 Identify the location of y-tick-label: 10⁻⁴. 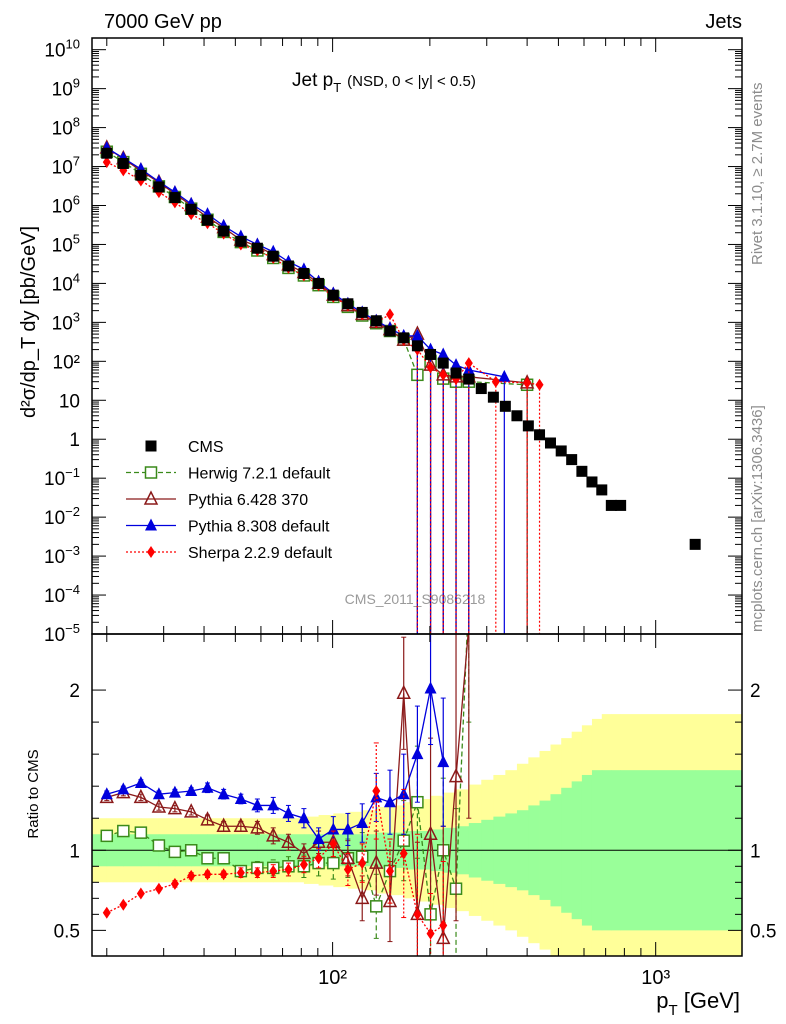
(62, 594).